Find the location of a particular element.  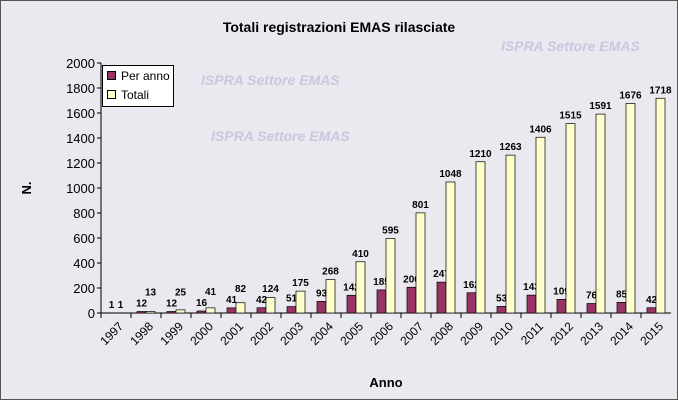

legend-label: Totali is located at coordinates (135, 94).